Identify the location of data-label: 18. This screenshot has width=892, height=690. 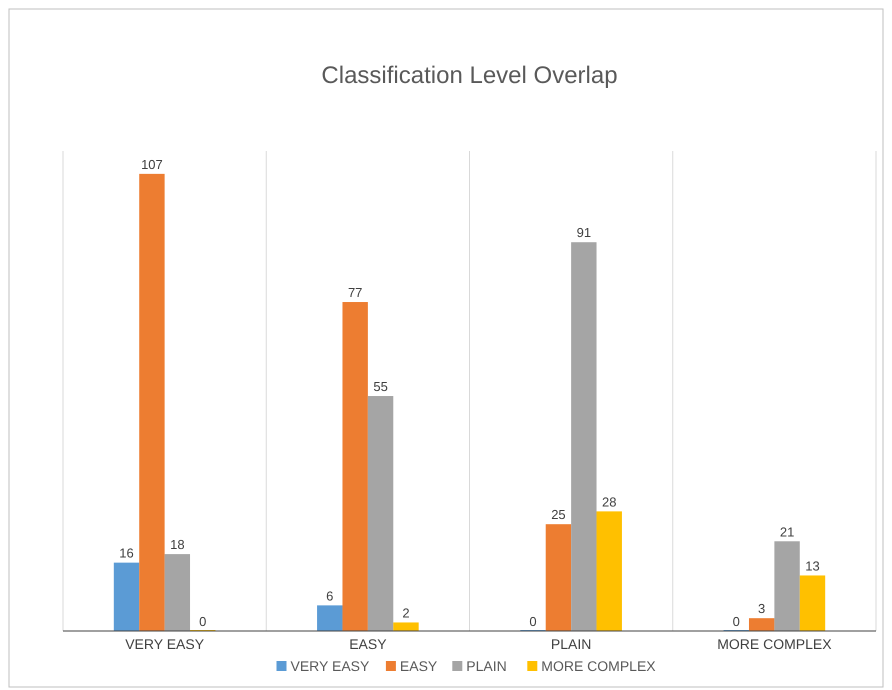
(177, 544).